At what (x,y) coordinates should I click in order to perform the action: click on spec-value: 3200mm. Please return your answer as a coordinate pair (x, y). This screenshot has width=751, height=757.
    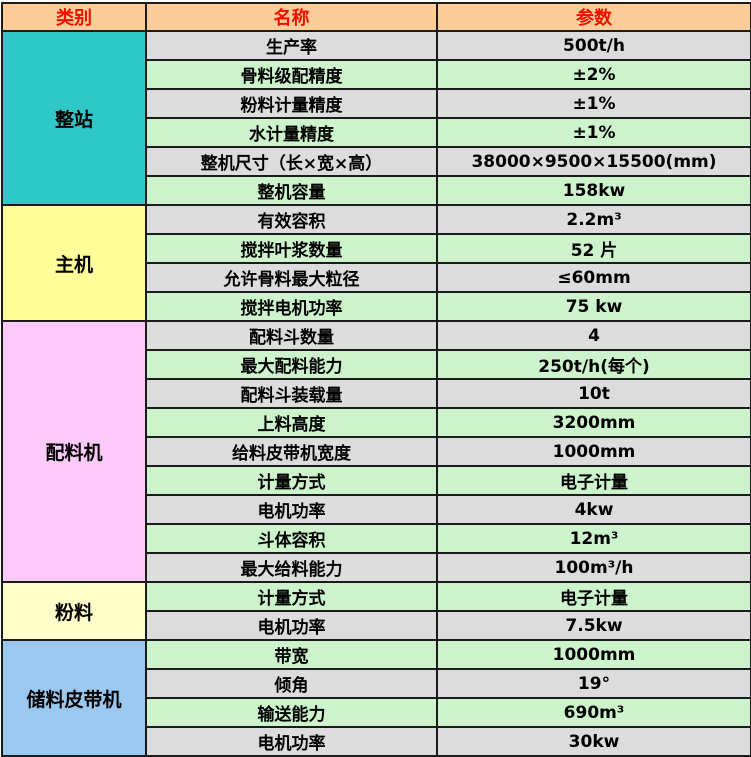
    Looking at the image, I should click on (593, 422).